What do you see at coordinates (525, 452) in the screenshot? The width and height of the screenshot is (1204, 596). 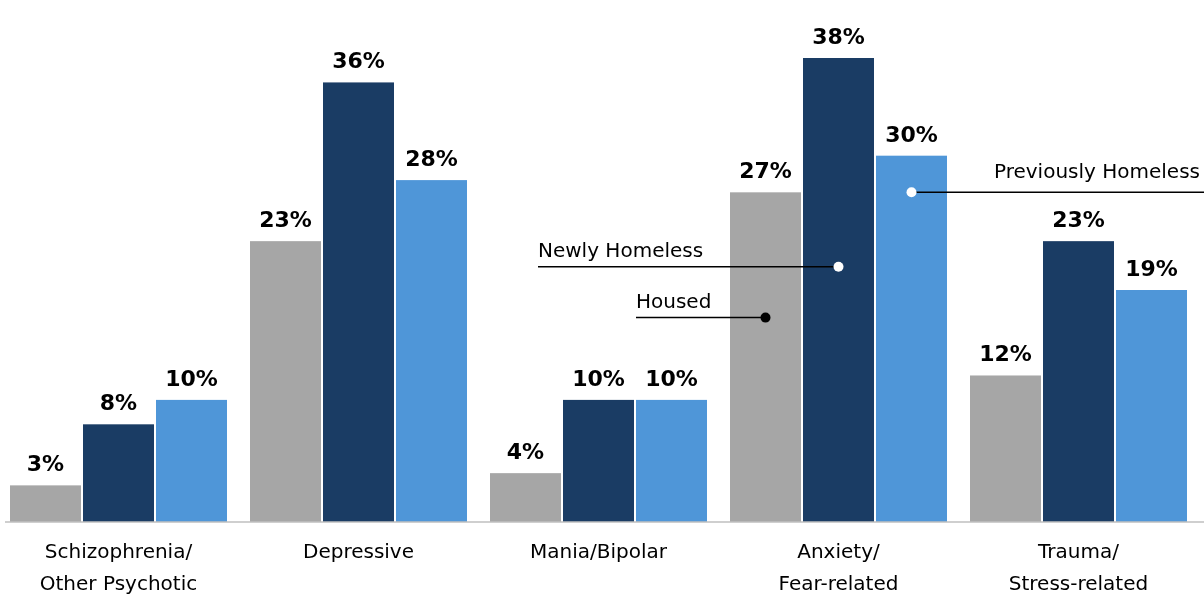 I see `data-label: 4%` at bounding box center [525, 452].